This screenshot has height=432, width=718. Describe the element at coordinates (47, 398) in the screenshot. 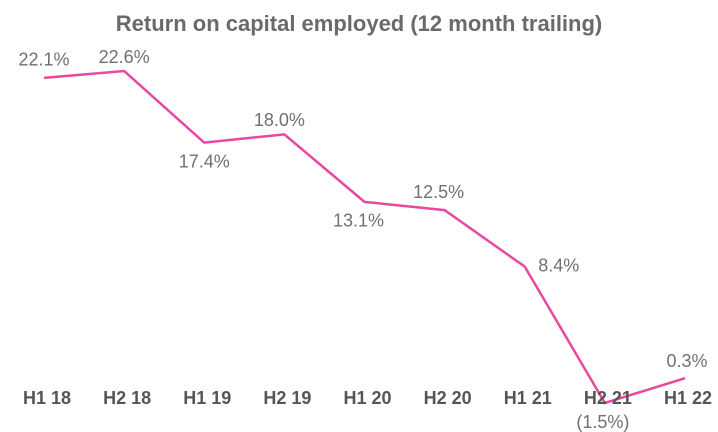

I see `x-tick-label: H1 18` at that location.